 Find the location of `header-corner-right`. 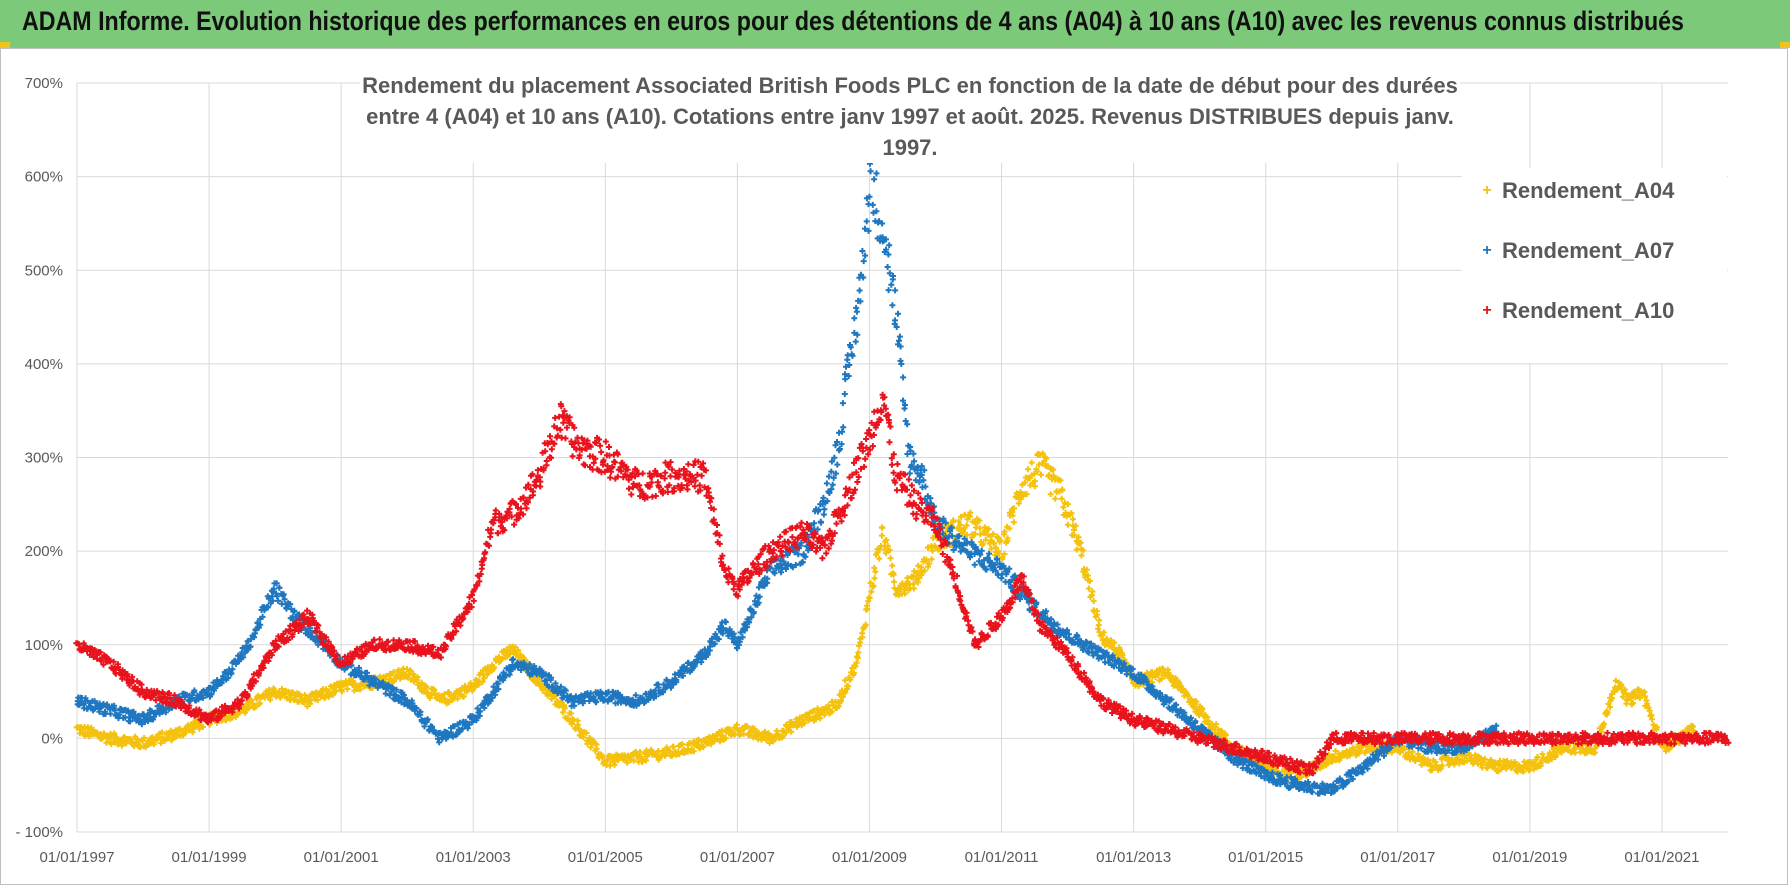

header-corner-right is located at coordinates (1785, 45).